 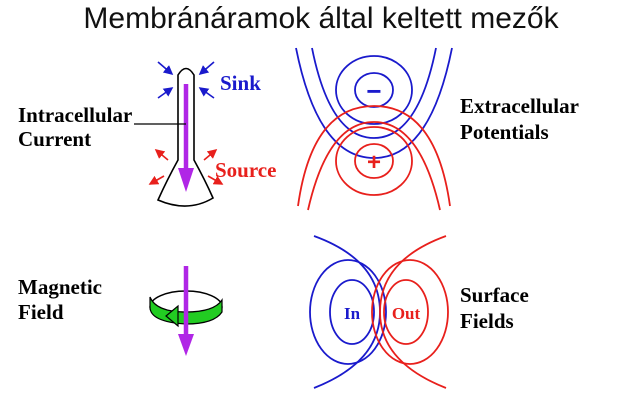 I want to click on plus-sign: +, so click(x=374, y=162).